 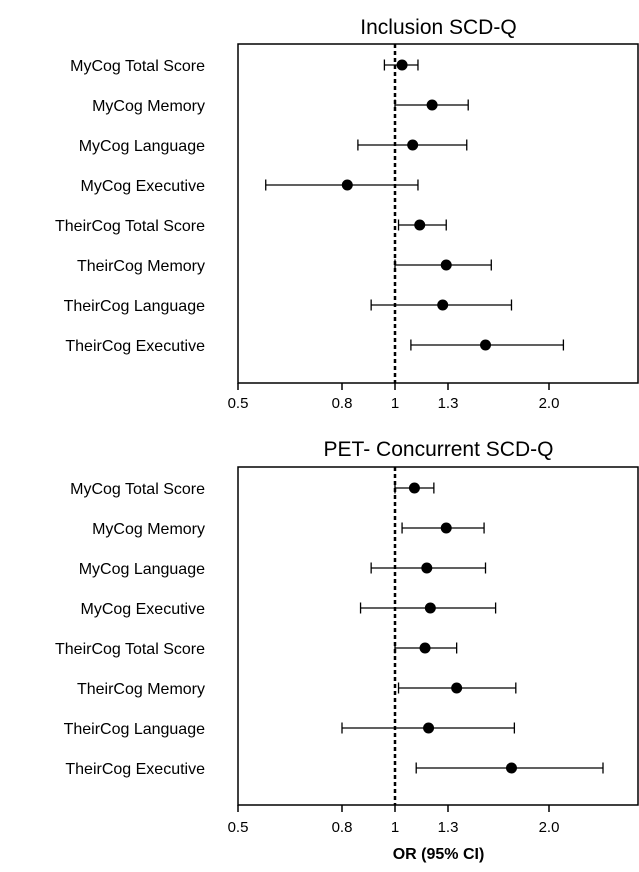 What do you see at coordinates (148, 529) in the screenshot?
I see `panel2-row-label: MyCog Memory` at bounding box center [148, 529].